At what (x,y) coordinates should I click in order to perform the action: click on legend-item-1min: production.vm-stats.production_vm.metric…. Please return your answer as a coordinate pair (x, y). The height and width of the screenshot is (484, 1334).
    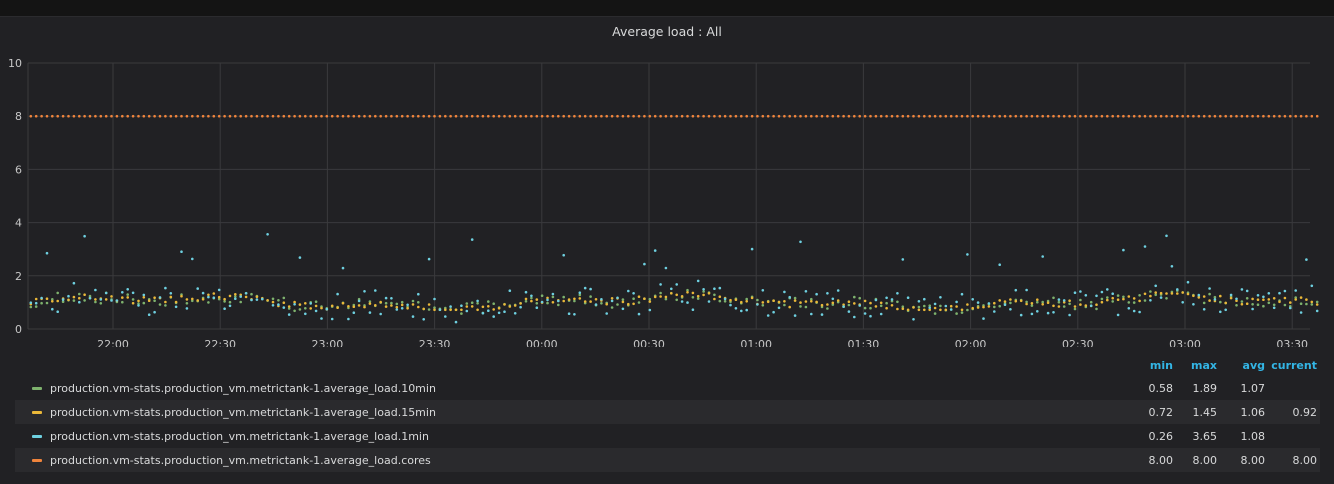
    Looking at the image, I should click on (667, 436).